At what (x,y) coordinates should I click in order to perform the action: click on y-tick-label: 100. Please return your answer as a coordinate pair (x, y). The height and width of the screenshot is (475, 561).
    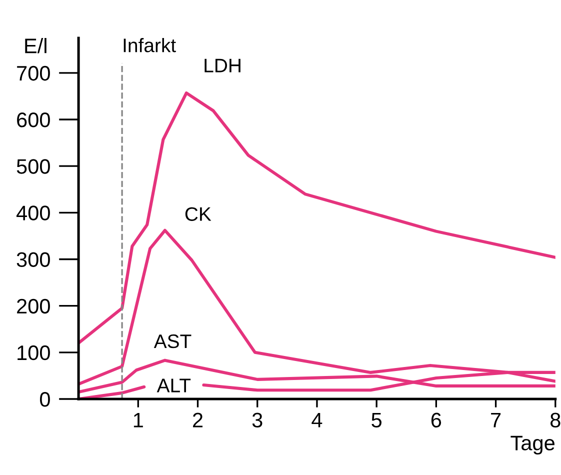
    Looking at the image, I should click on (34, 352).